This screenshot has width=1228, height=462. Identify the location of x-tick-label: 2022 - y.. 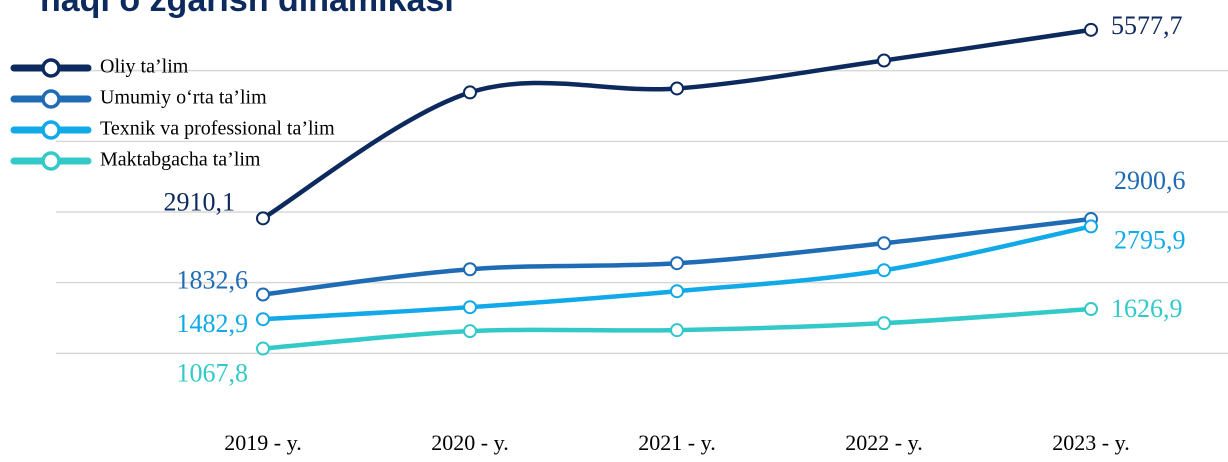
(883, 442).